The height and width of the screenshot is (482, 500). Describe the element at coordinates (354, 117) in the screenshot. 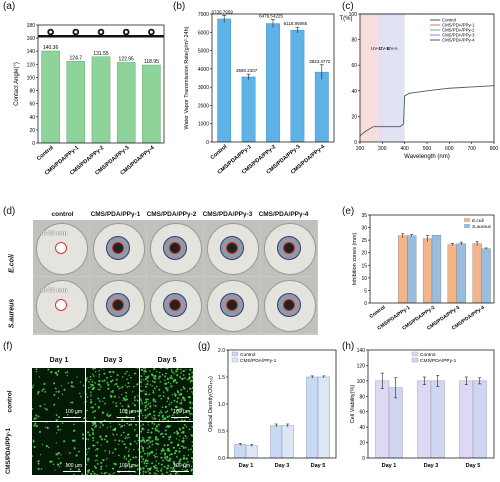

I see `y-tick-label: 20` at that location.